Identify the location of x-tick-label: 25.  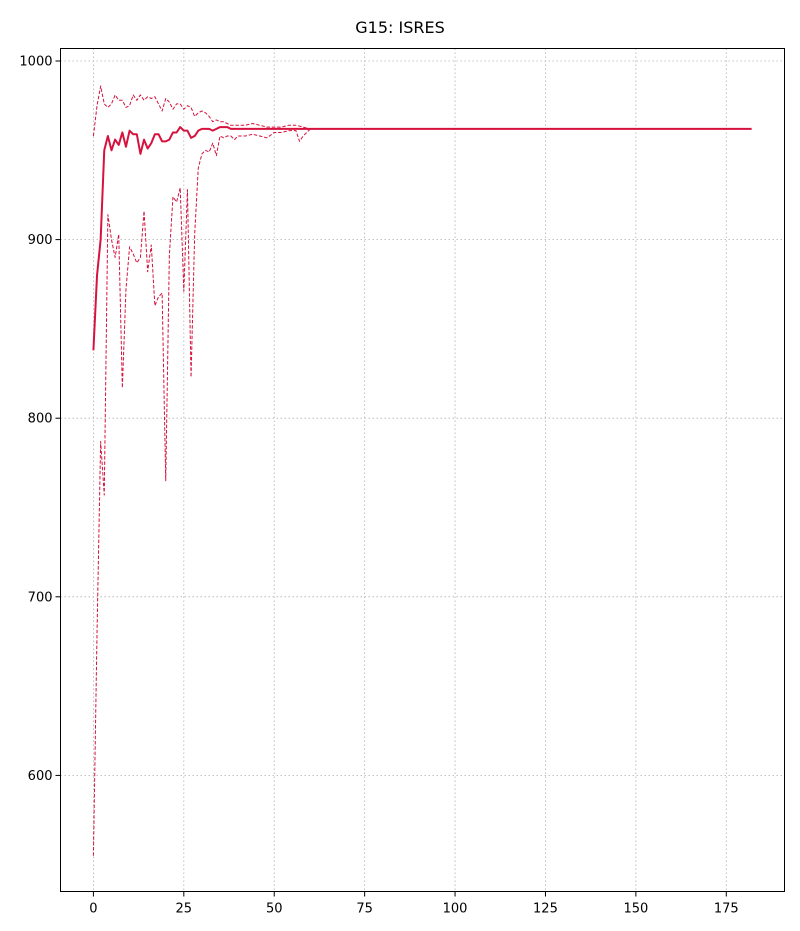
(184, 909).